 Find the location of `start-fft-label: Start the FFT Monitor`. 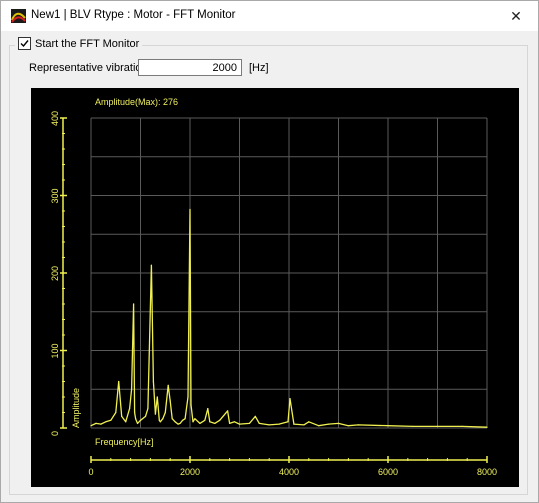

start-fft-label: Start the FFT Monitor is located at coordinates (87, 44).